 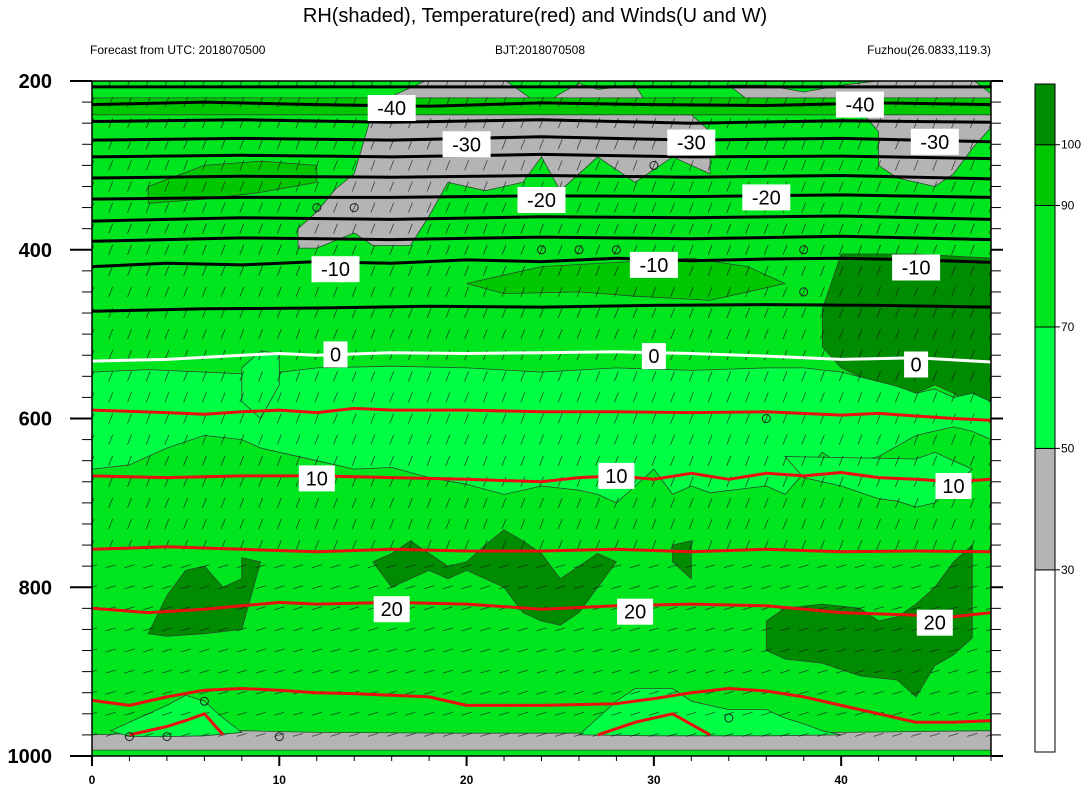 What do you see at coordinates (541, 357) in the screenshot?
I see `temperature-contour` at bounding box center [541, 357].